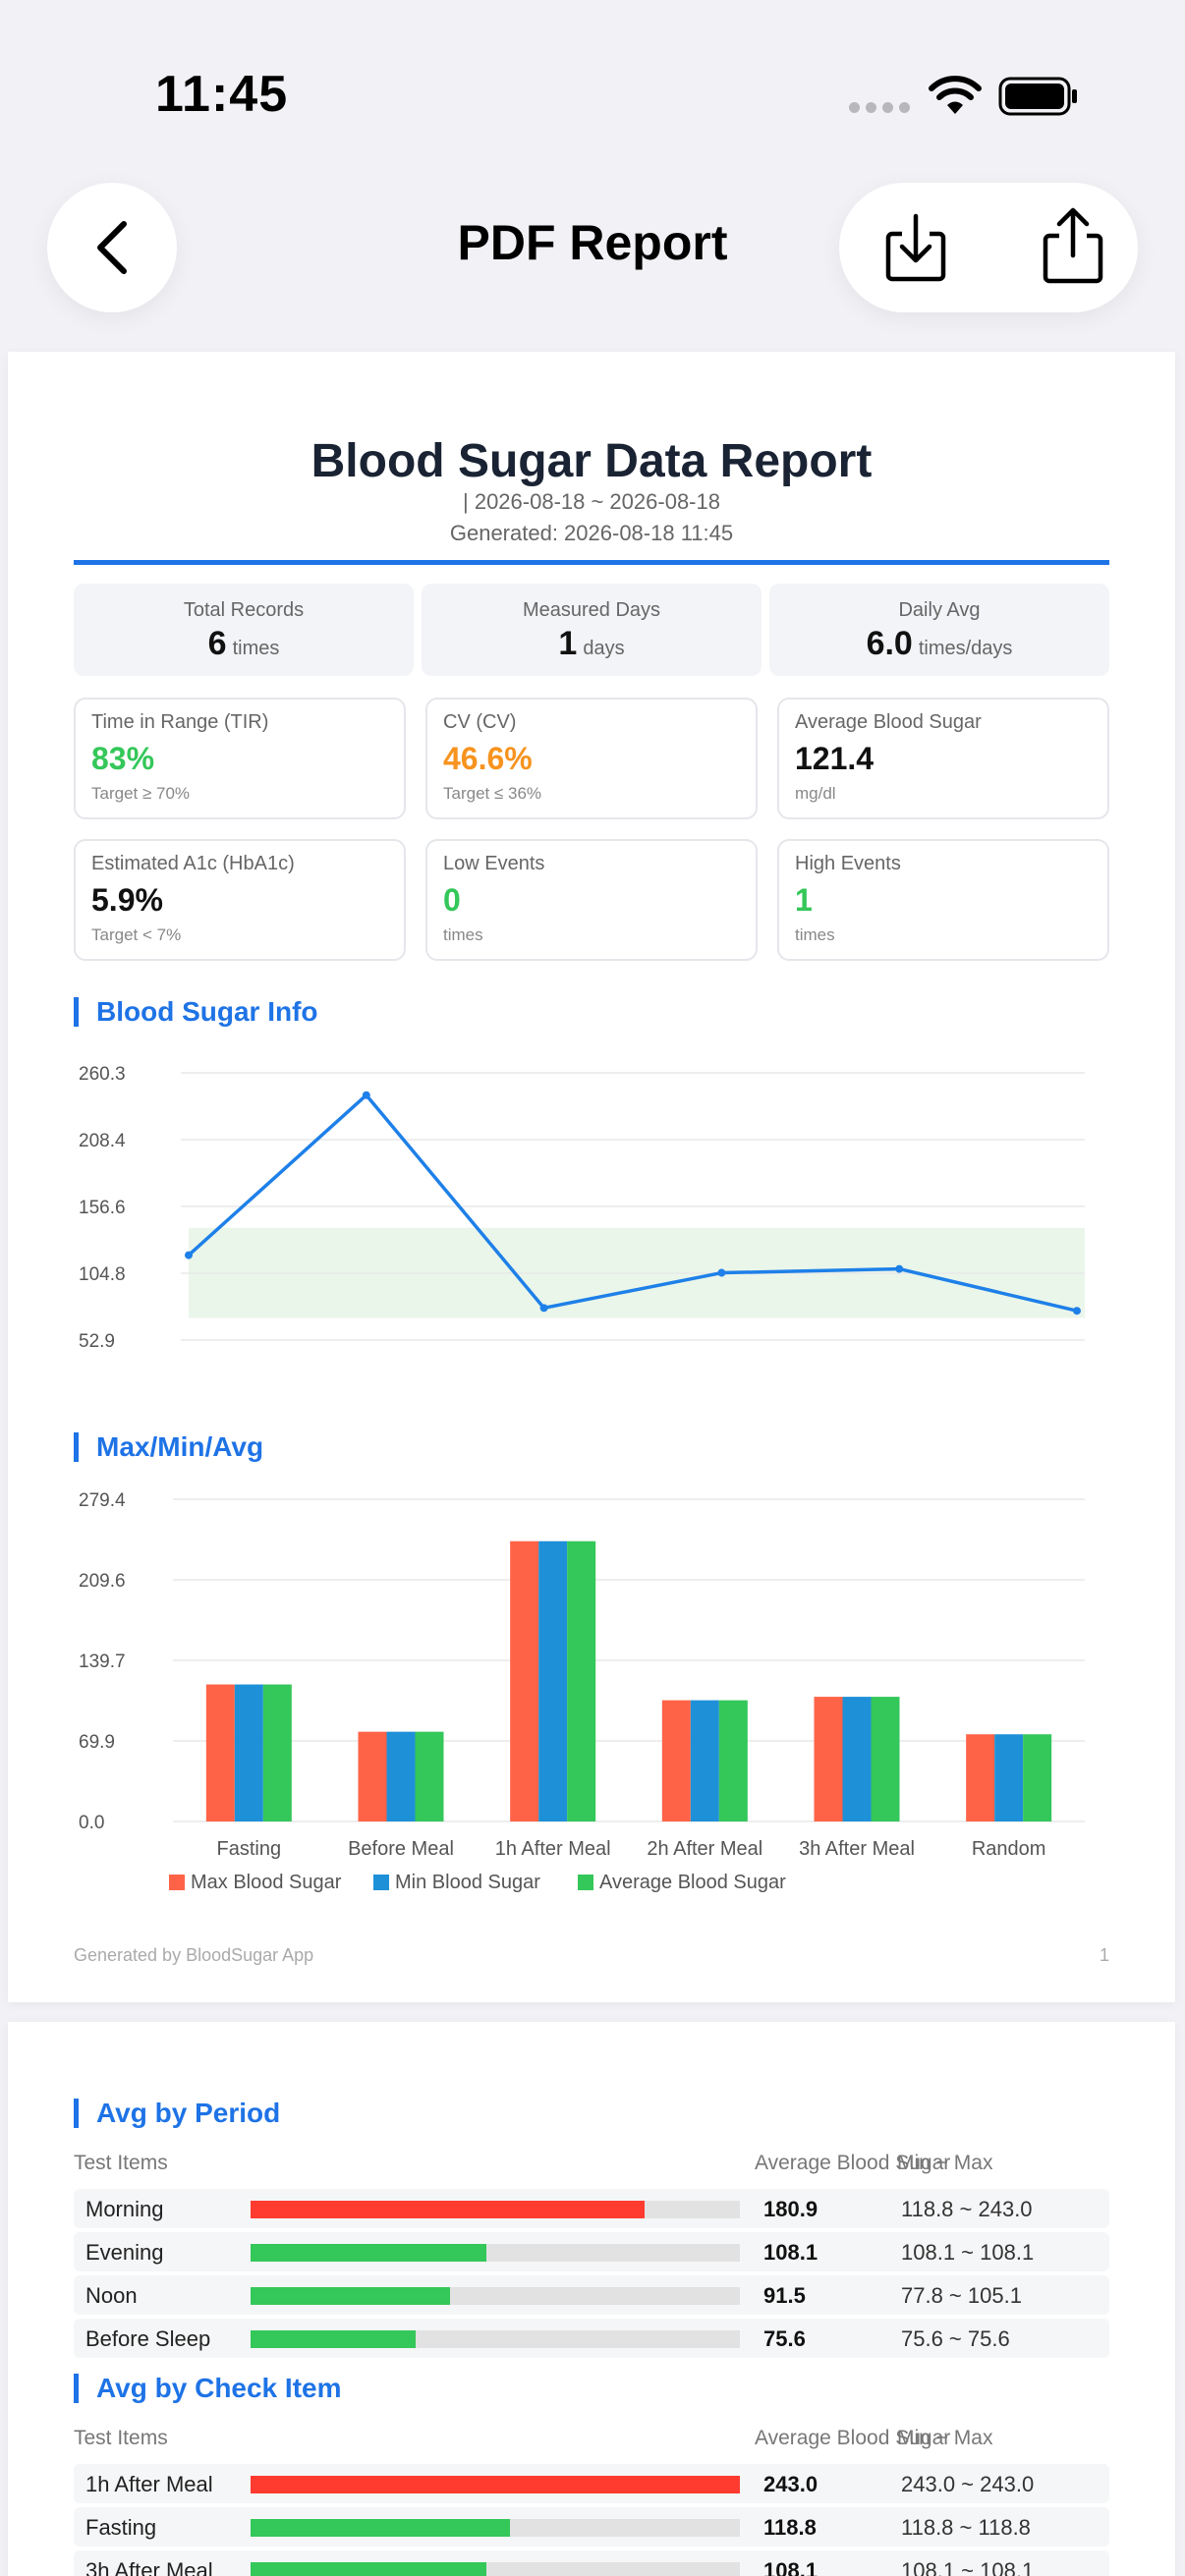  Describe the element at coordinates (103, 1141) in the screenshot. I see `y-tick-label: 208.4` at that location.